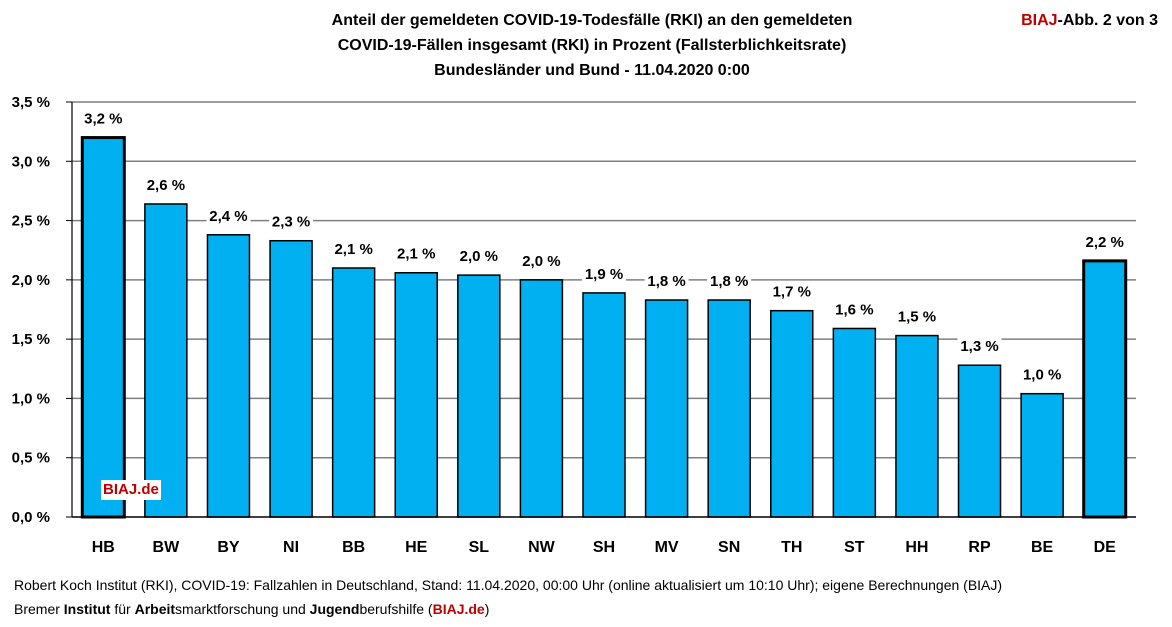 The height and width of the screenshot is (627, 1172). Describe the element at coordinates (291, 547) in the screenshot. I see `x-tick-label-ni: NI` at that location.